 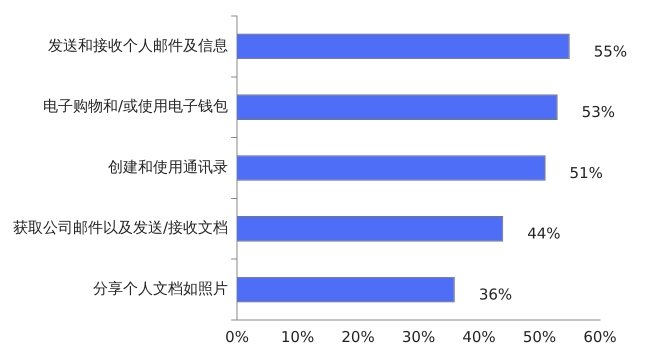 What do you see at coordinates (479, 337) in the screenshot?
I see `x-tick-label: 40%` at bounding box center [479, 337].